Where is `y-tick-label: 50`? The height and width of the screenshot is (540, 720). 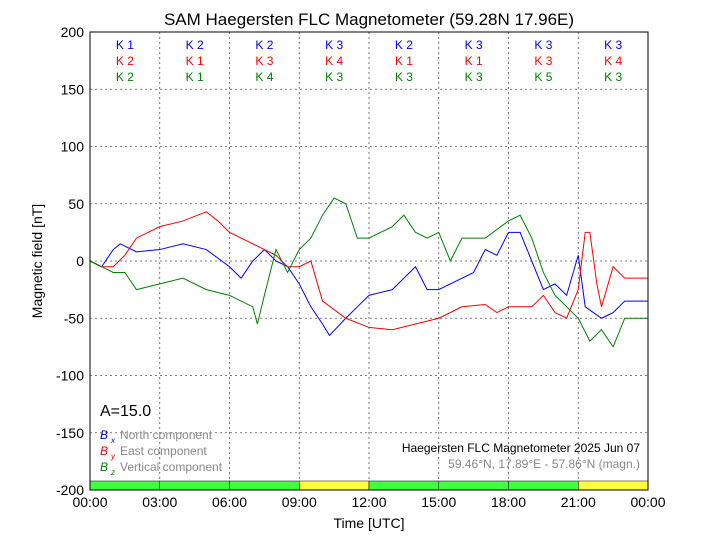
y-tick-label: 50 is located at coordinates (76, 204).